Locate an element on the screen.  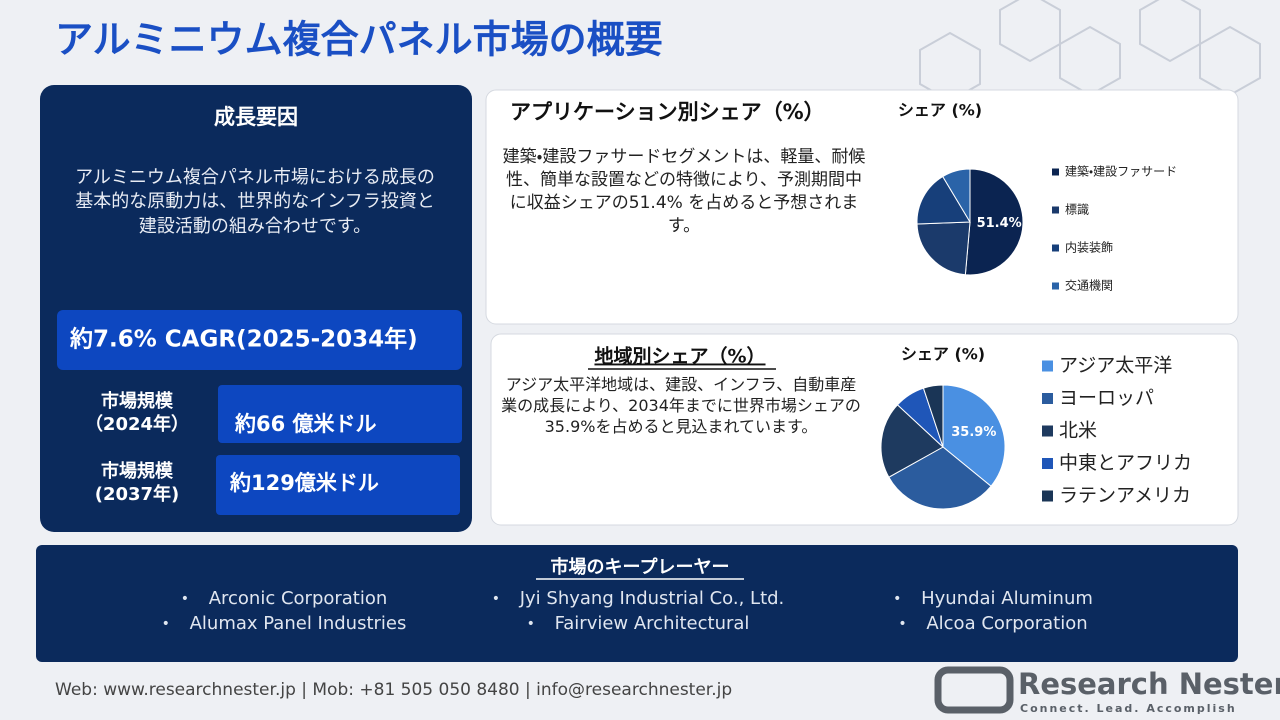
legend-label: アジア太平洋 is located at coordinates (1115, 366).